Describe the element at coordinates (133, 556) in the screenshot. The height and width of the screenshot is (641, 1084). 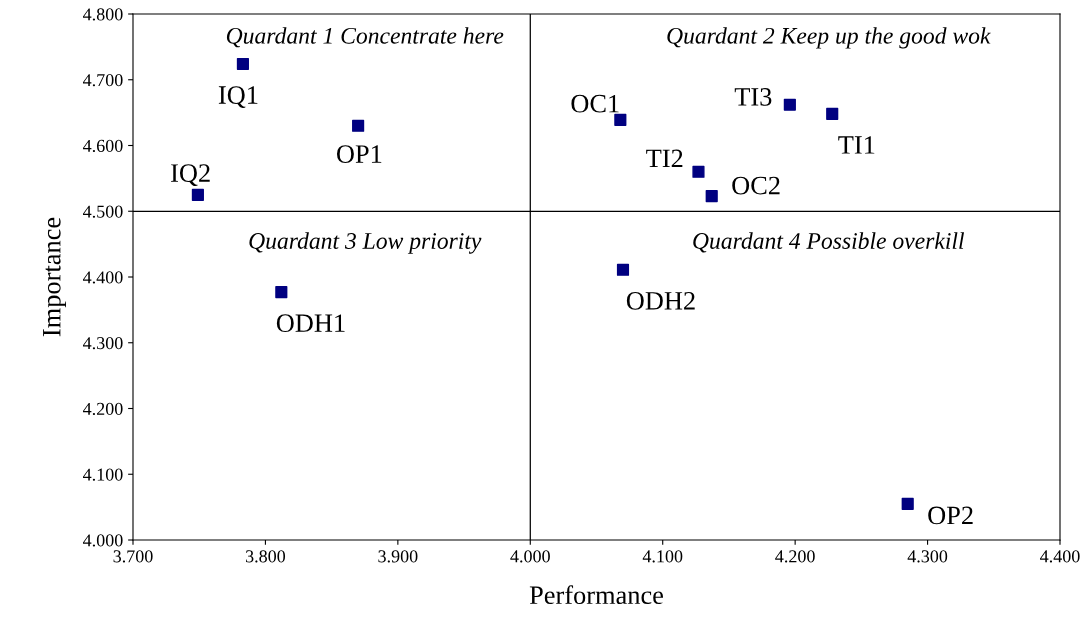
I see `x-tick-label: 3.700` at that location.